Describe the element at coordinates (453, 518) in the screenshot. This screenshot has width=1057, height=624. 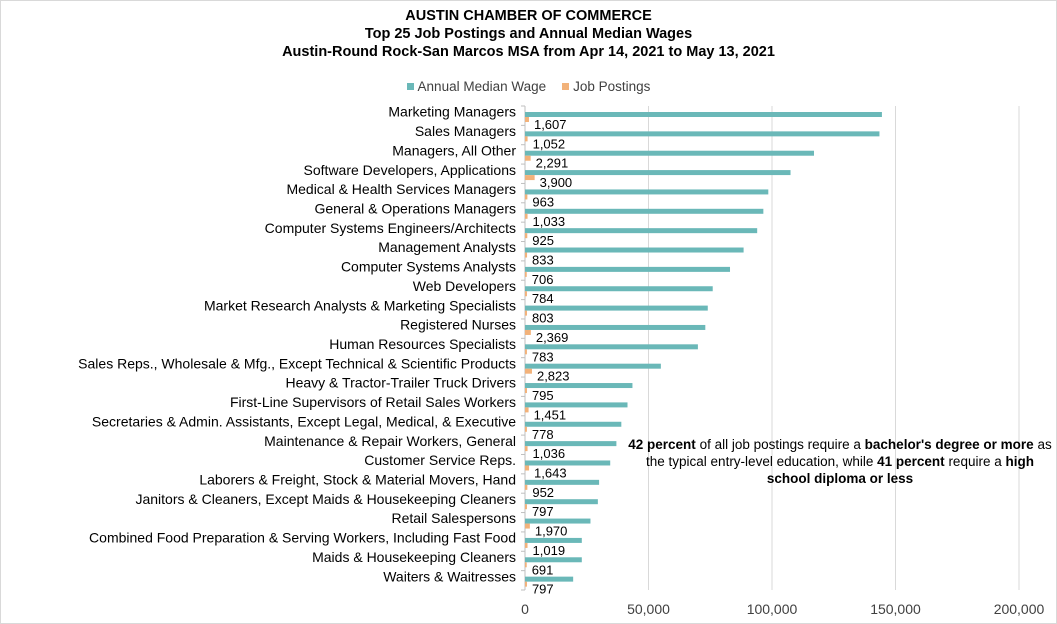
I see `category-label: Retail Salespersons` at that location.